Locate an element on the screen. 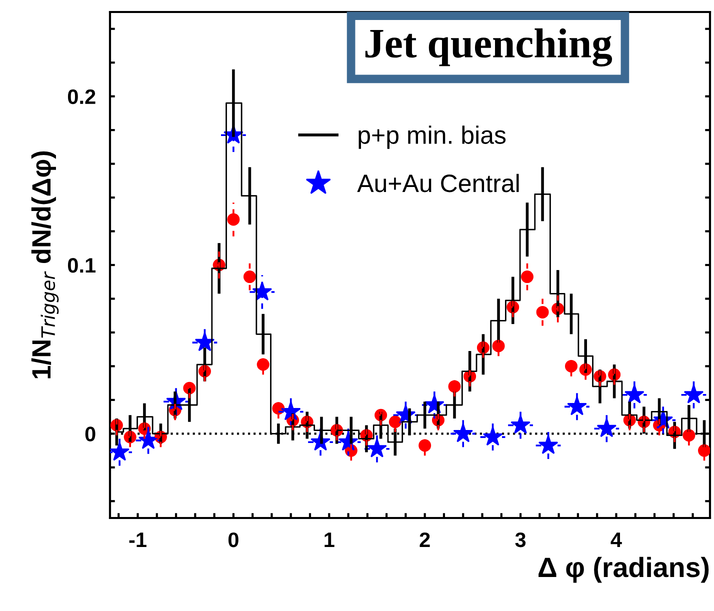 This screenshot has height=611, width=714. annotation: Jet quenching is located at coordinates (488, 47).